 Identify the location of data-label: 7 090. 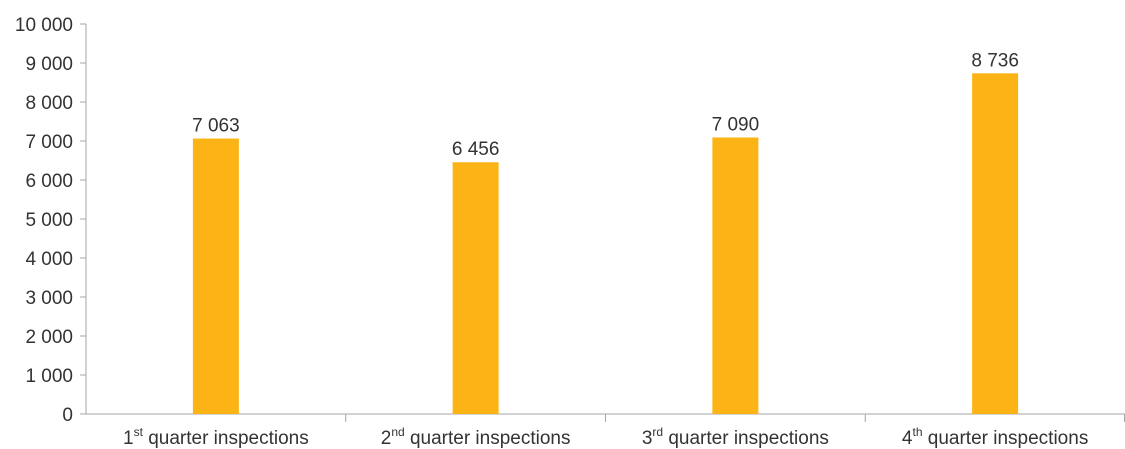
(736, 124).